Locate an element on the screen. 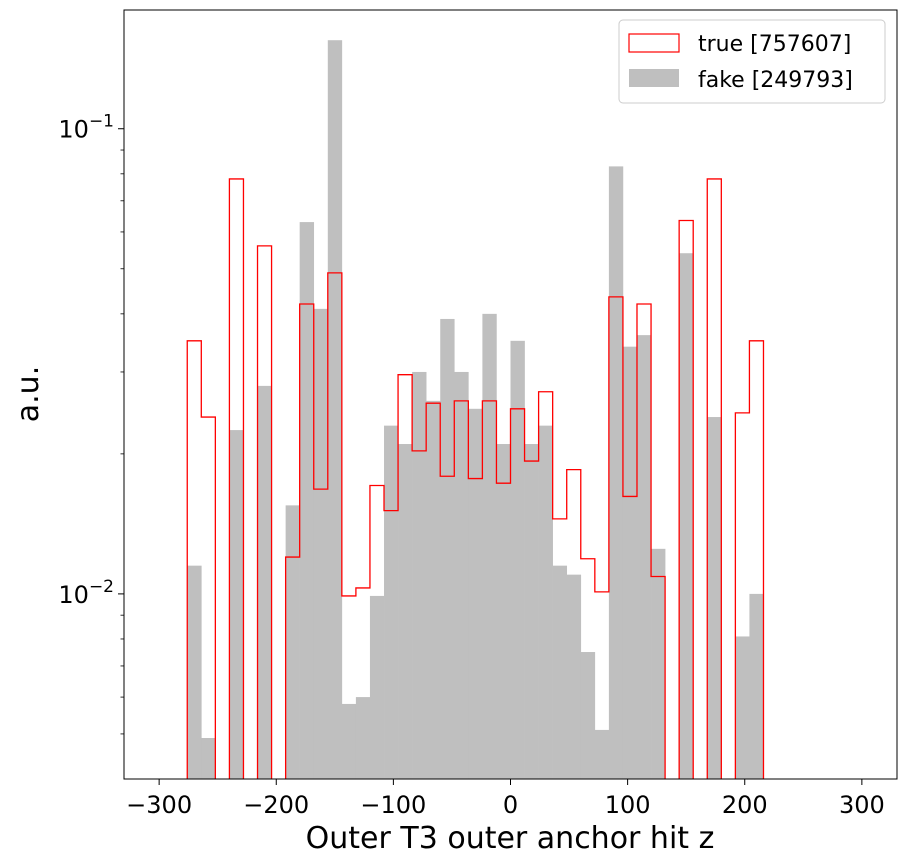 The height and width of the screenshot is (866, 907). y-tick-label: 10⁻² is located at coordinates (86, 593).